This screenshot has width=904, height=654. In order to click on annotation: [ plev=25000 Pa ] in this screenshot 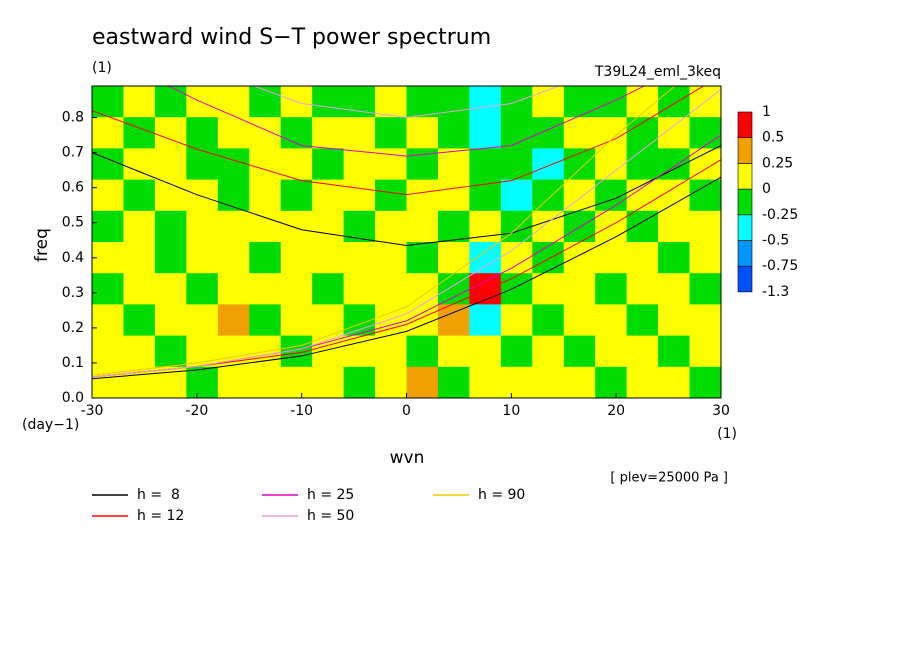, I will do `click(669, 478)`.